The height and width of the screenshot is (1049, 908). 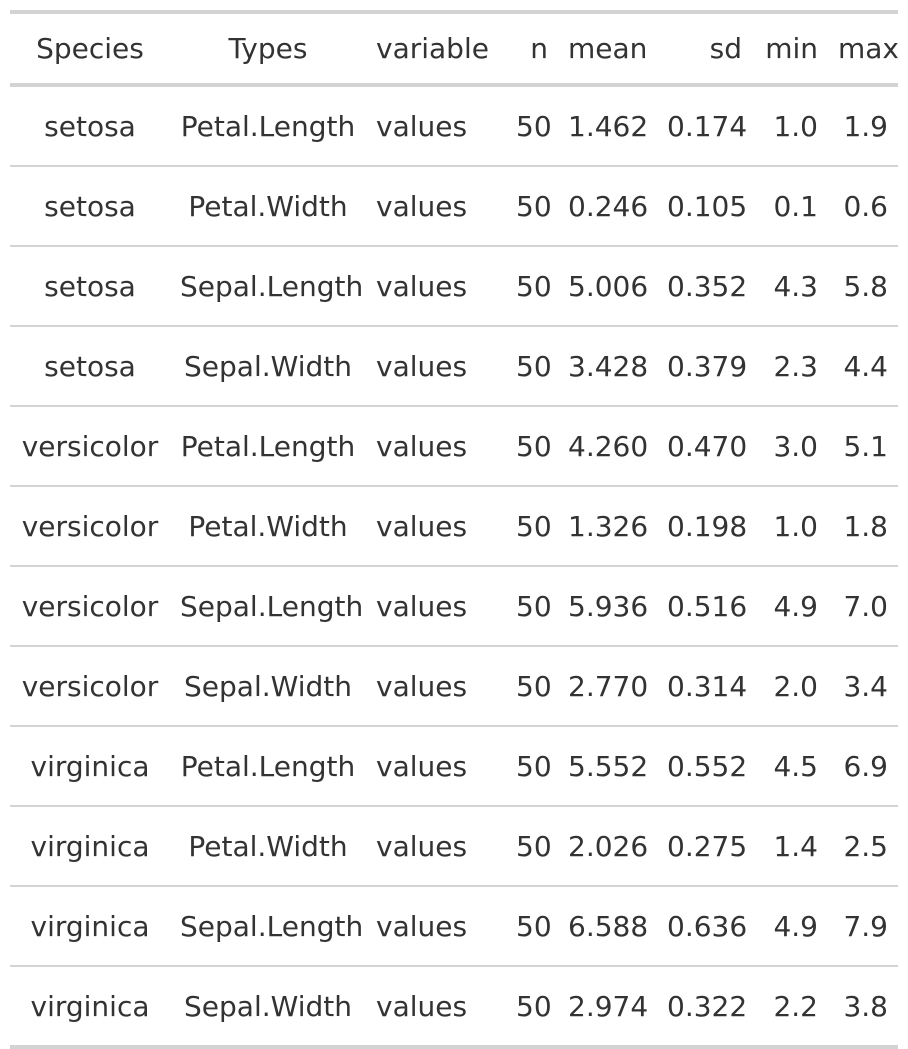 What do you see at coordinates (863, 605) in the screenshot?
I see `cell-max: 7.0` at bounding box center [863, 605].